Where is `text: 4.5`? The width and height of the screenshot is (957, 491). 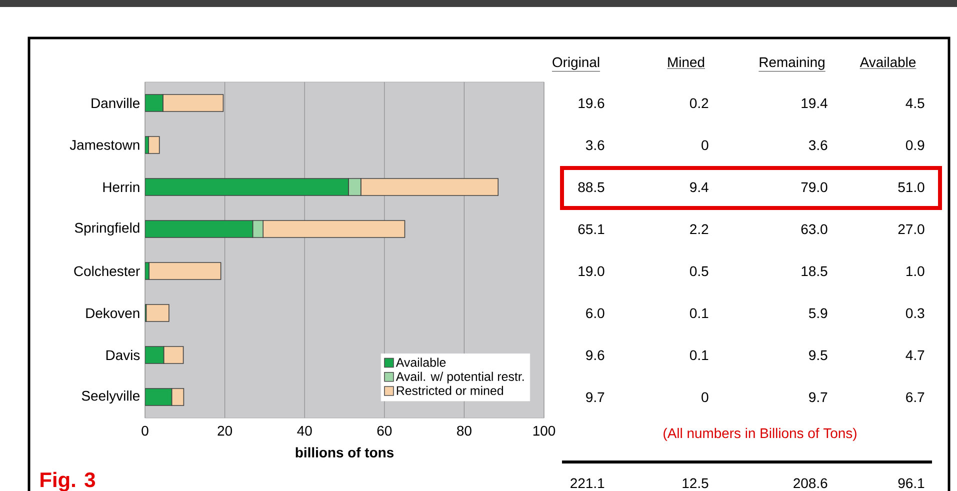 text: 4.5 is located at coordinates (915, 103).